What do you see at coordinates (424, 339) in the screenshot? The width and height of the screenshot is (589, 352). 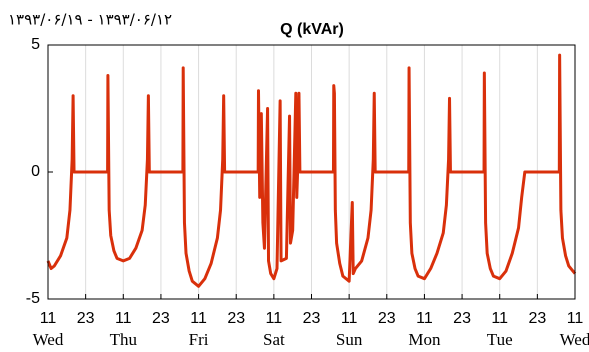 I see `x-day-label: Mon` at bounding box center [424, 339].